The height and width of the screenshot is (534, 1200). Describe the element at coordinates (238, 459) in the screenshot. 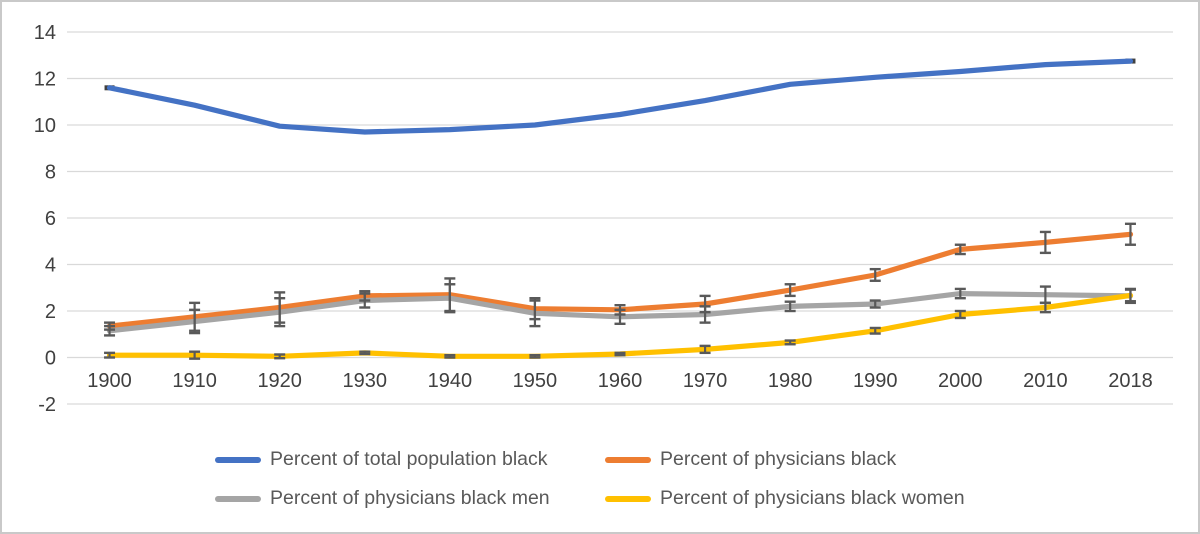

I see `blue-line-swatch-icon` at that location.